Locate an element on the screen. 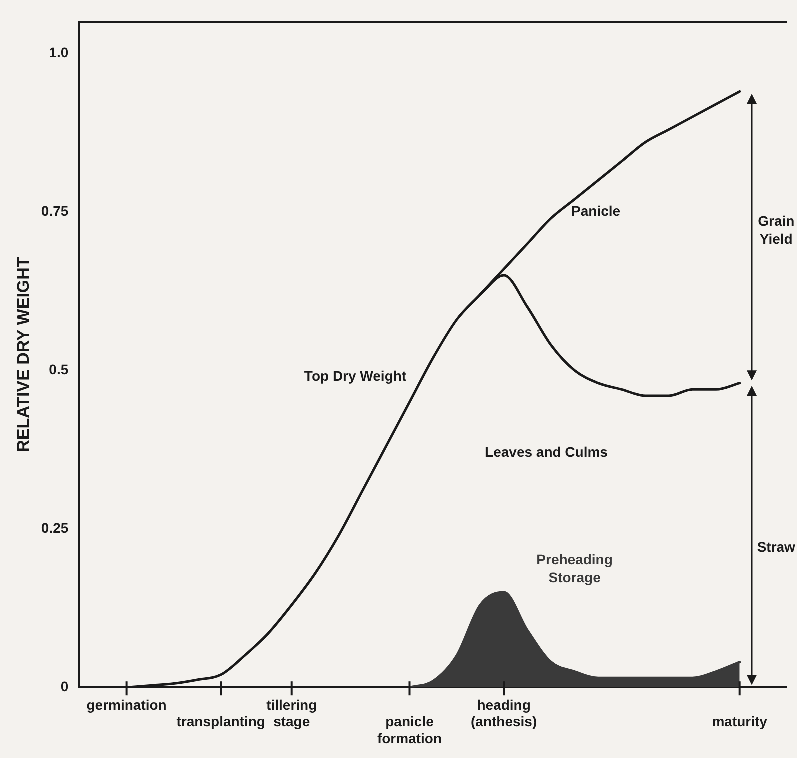  annotation: Panicle is located at coordinates (596, 211).